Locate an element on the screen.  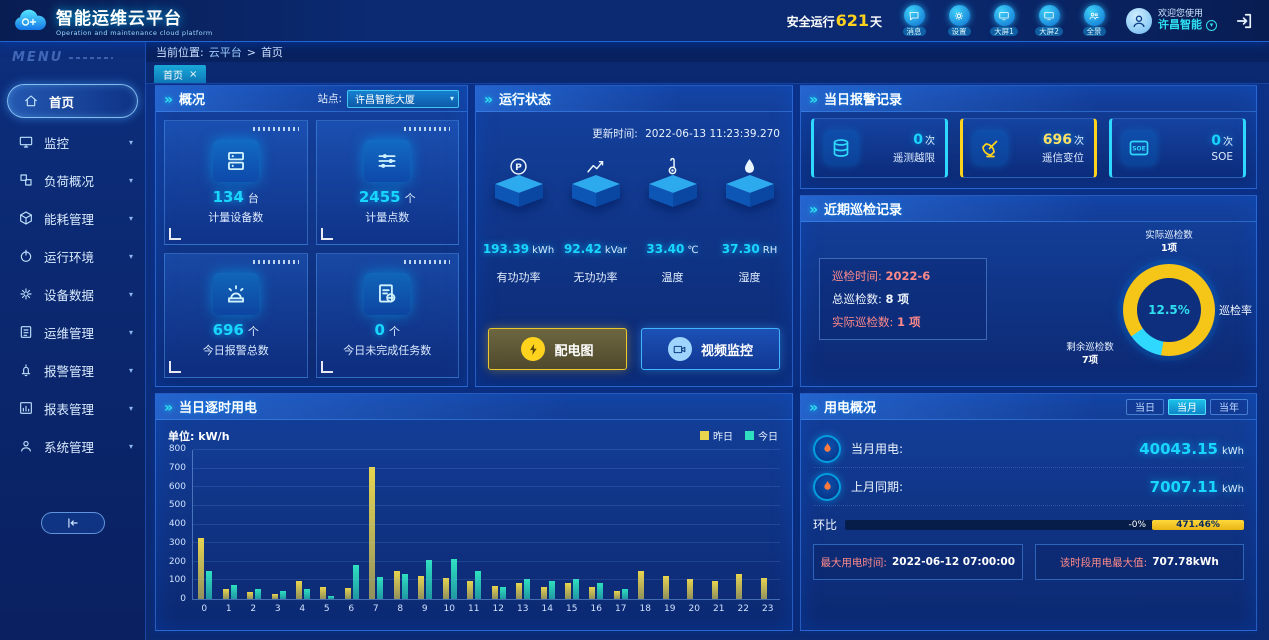
welcome-user: 许昌智能 is located at coordinates (1180, 25).